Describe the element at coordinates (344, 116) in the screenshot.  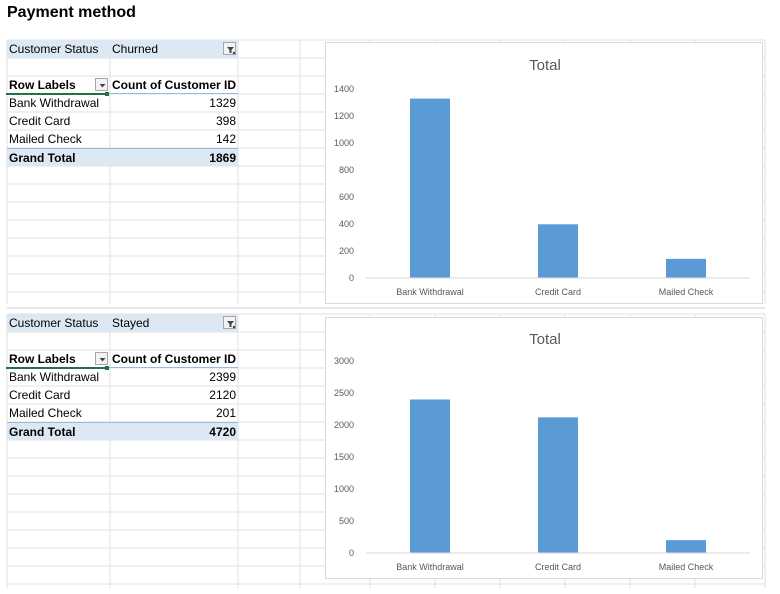
I see `y-tick-label: 1200` at that location.